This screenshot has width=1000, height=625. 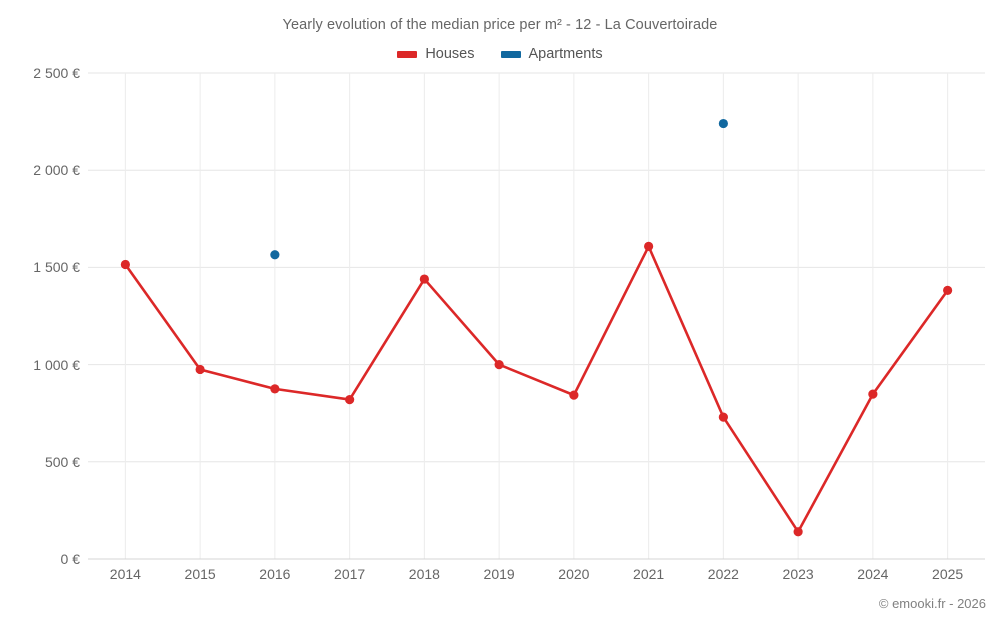 What do you see at coordinates (125, 264) in the screenshot?
I see `data-point-houses-2014` at bounding box center [125, 264].